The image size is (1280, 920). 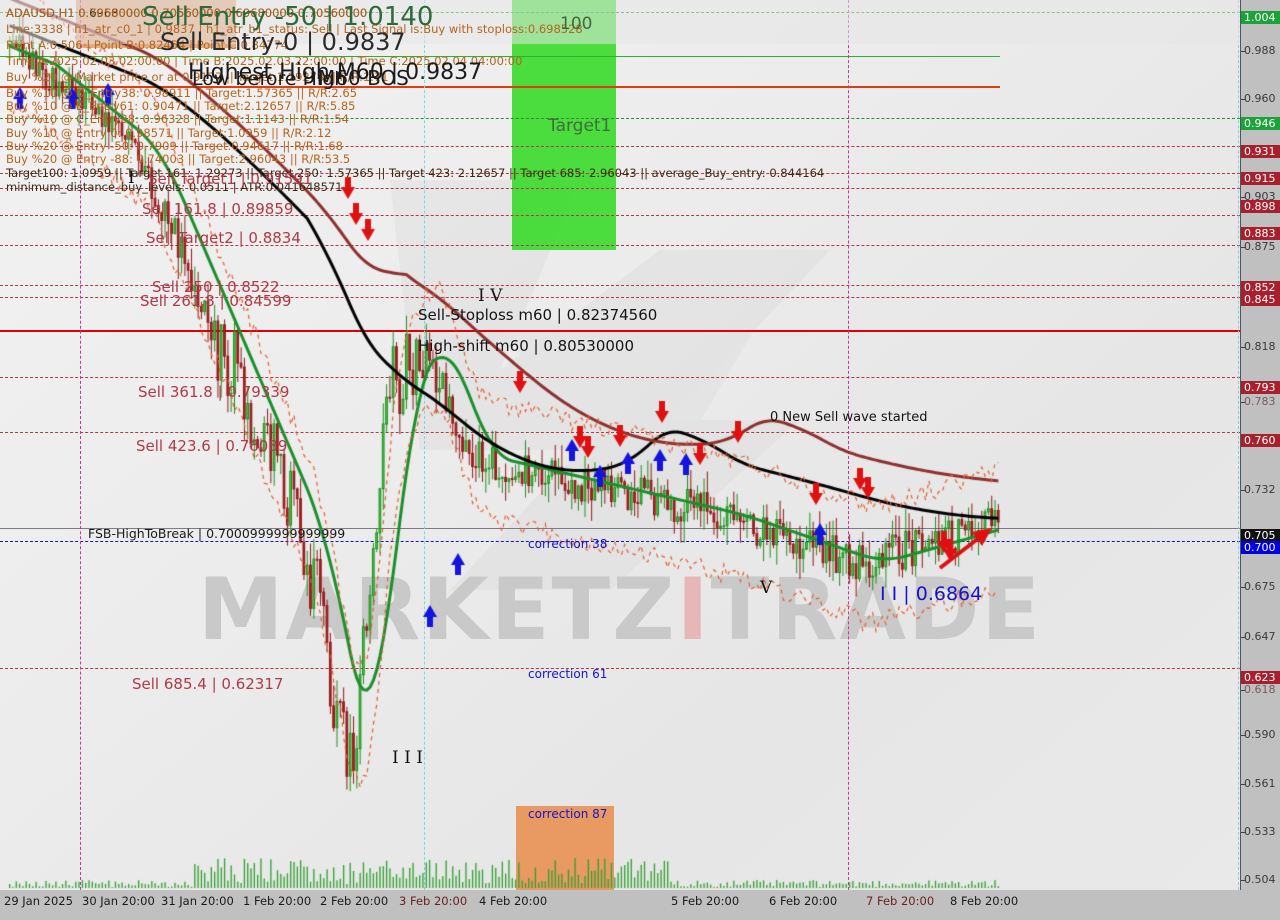 I want to click on label-correction-38: correction 38, so click(x=568, y=544).